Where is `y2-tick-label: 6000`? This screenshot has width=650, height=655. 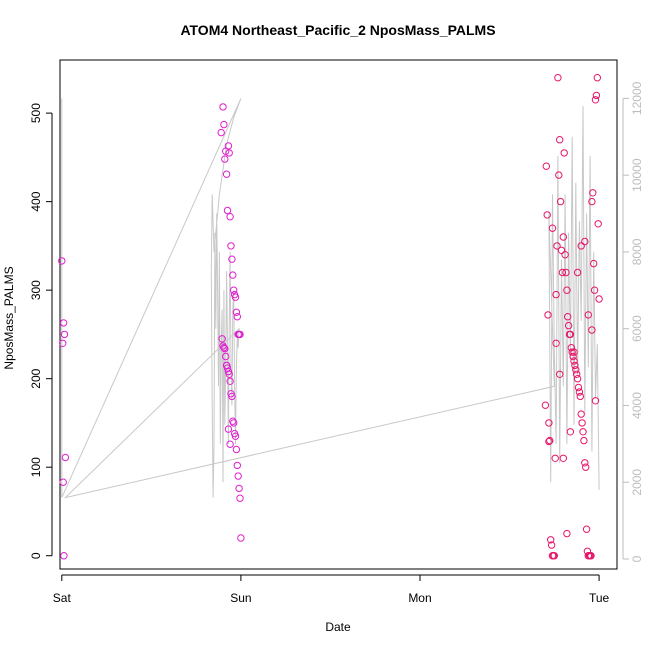 y2-tick-label: 6000 is located at coordinates (637, 328).